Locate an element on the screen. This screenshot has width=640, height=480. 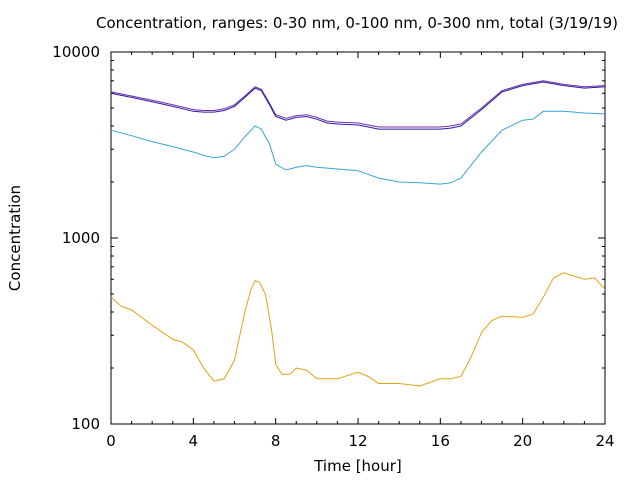
x-tick-label: 8 is located at coordinates (276, 441).